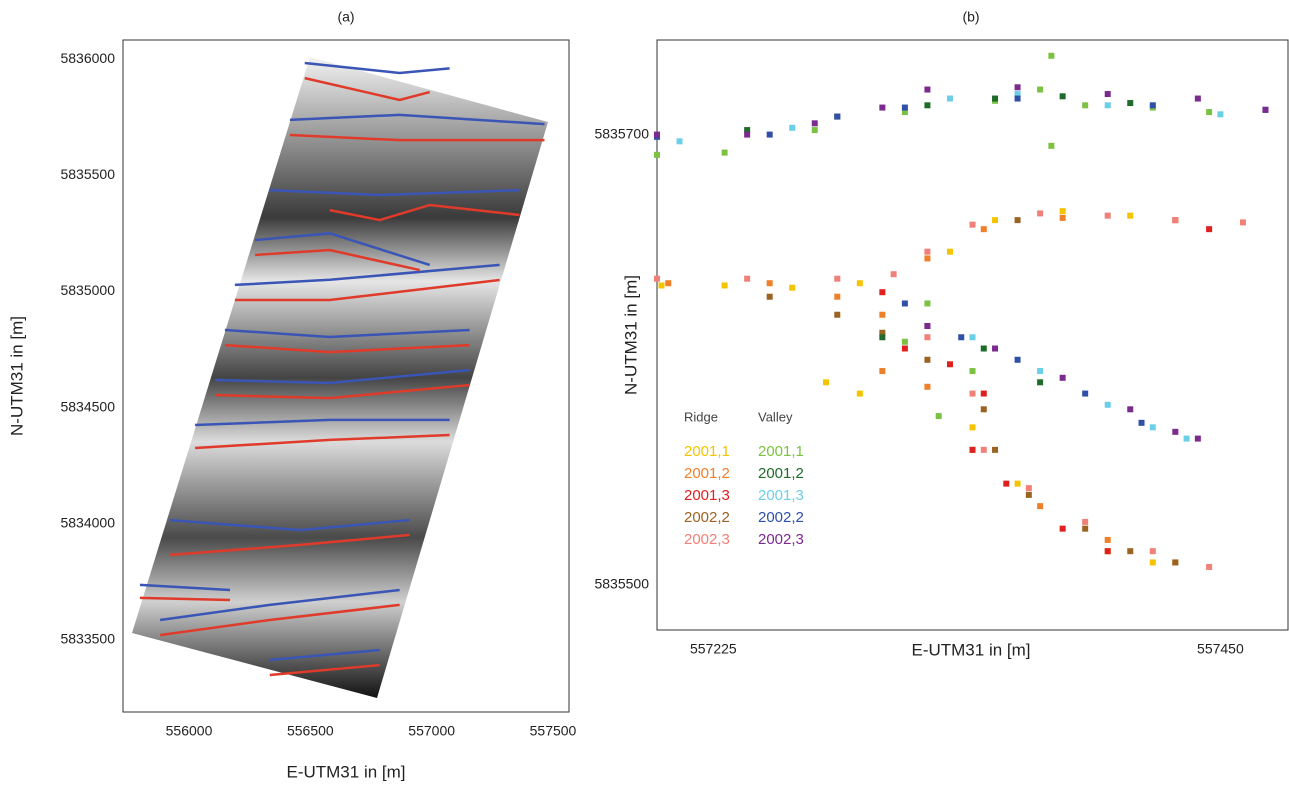  I want to click on y-tick-label: 5834000, so click(87, 522).